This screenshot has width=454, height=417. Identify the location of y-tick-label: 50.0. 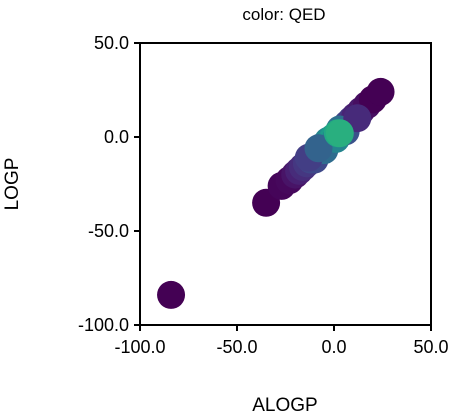
(111, 43).